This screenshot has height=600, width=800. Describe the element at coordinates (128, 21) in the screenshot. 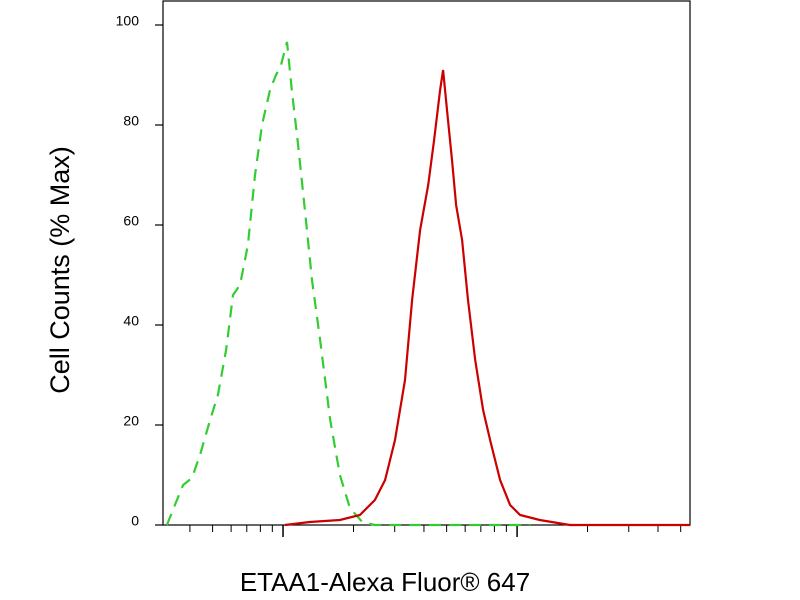

I see `y-tick-label: 100` at that location.